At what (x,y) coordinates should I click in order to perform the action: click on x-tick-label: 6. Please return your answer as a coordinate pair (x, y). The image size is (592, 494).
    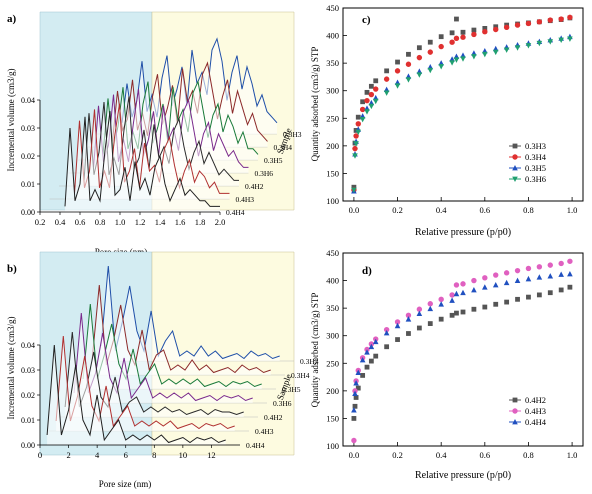
    Looking at the image, I should click on (126, 455).